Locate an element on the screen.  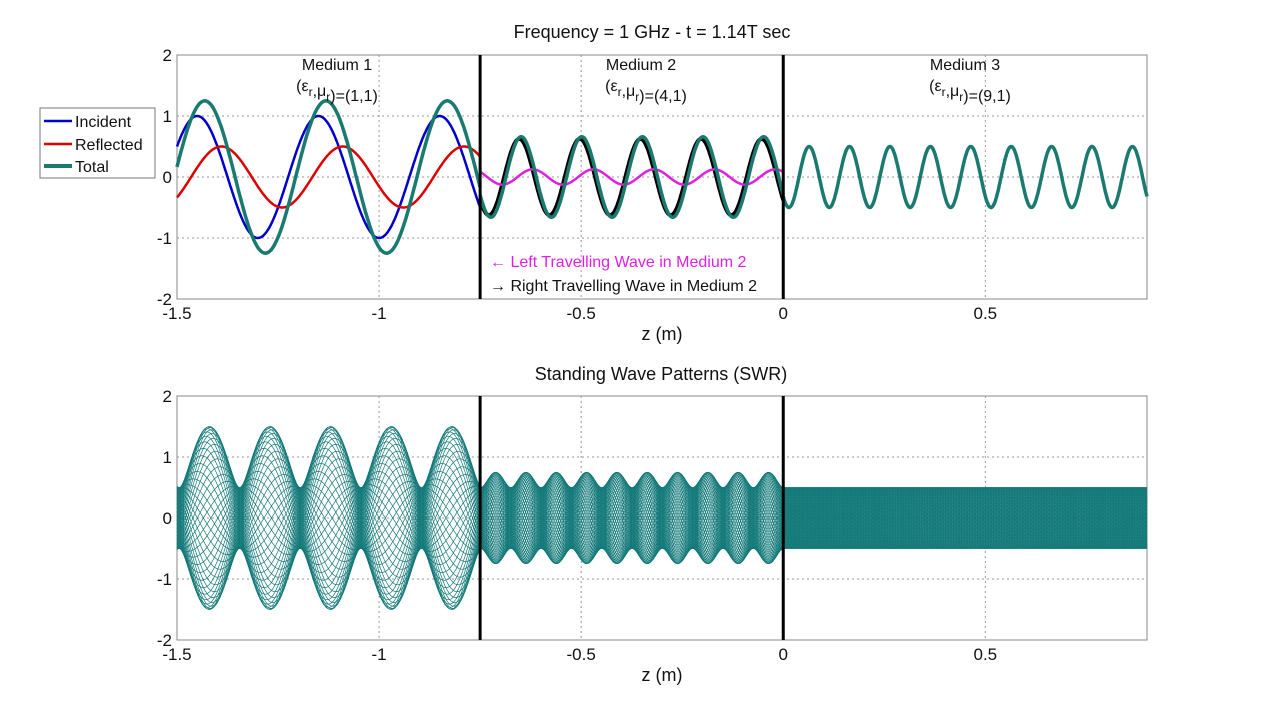
medium-1-label: Medium 1 is located at coordinates (337, 65).